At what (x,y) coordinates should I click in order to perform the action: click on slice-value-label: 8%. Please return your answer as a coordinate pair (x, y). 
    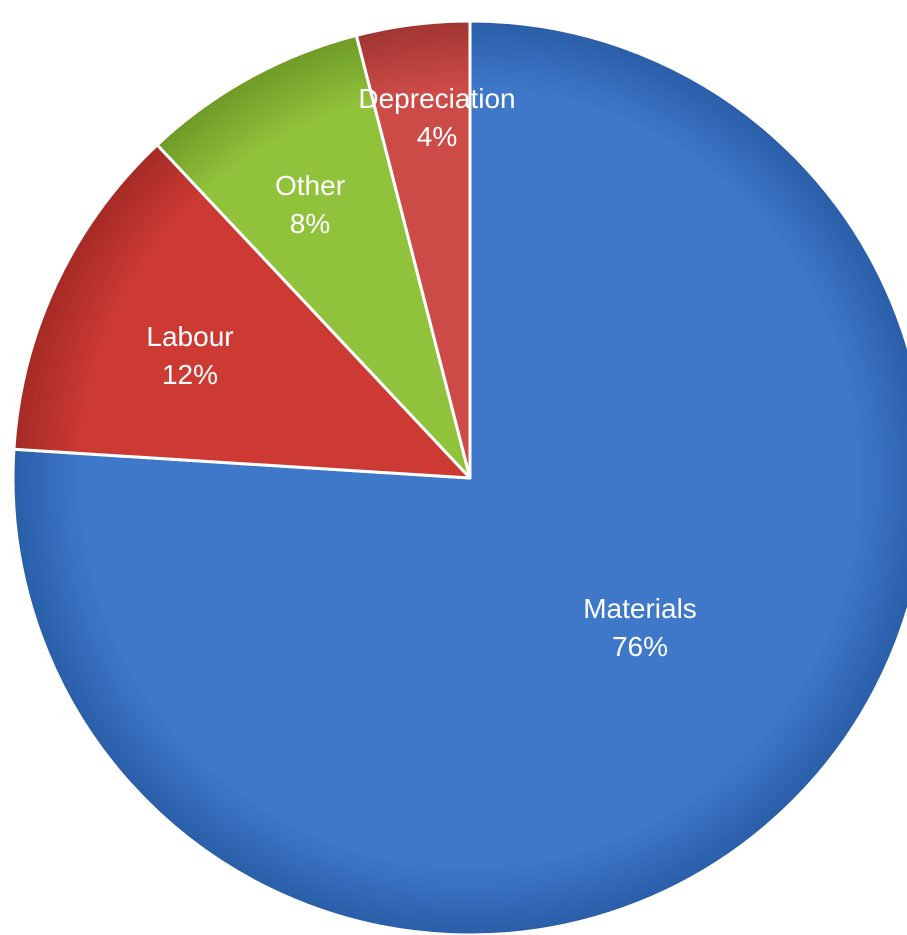
    Looking at the image, I should click on (310, 223).